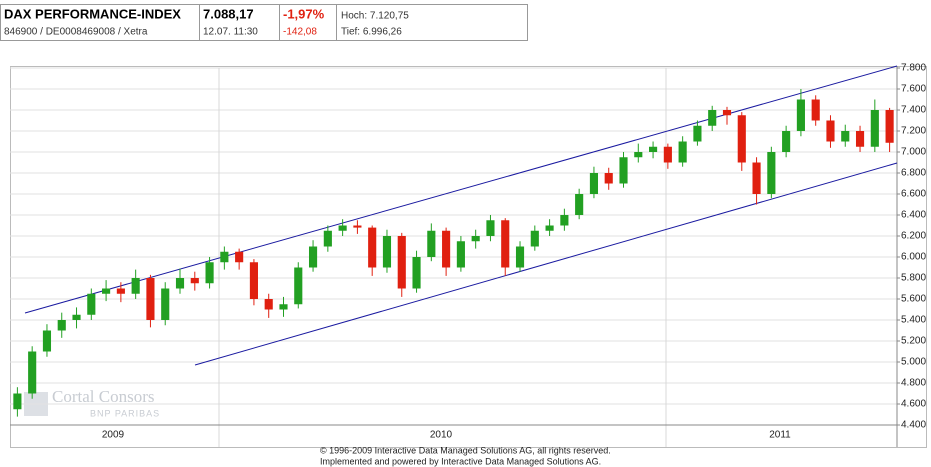 This screenshot has width=931, height=467. What do you see at coordinates (300, 32) in the screenshot?
I see `change: -142,08` at bounding box center [300, 32].